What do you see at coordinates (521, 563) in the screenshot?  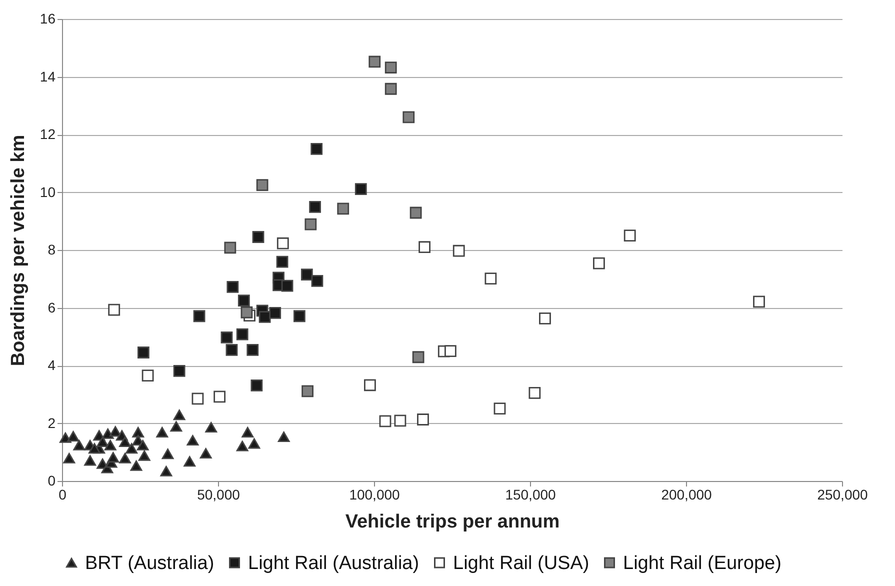 I see `legend-label: Light Rail (USA)` at bounding box center [521, 563].